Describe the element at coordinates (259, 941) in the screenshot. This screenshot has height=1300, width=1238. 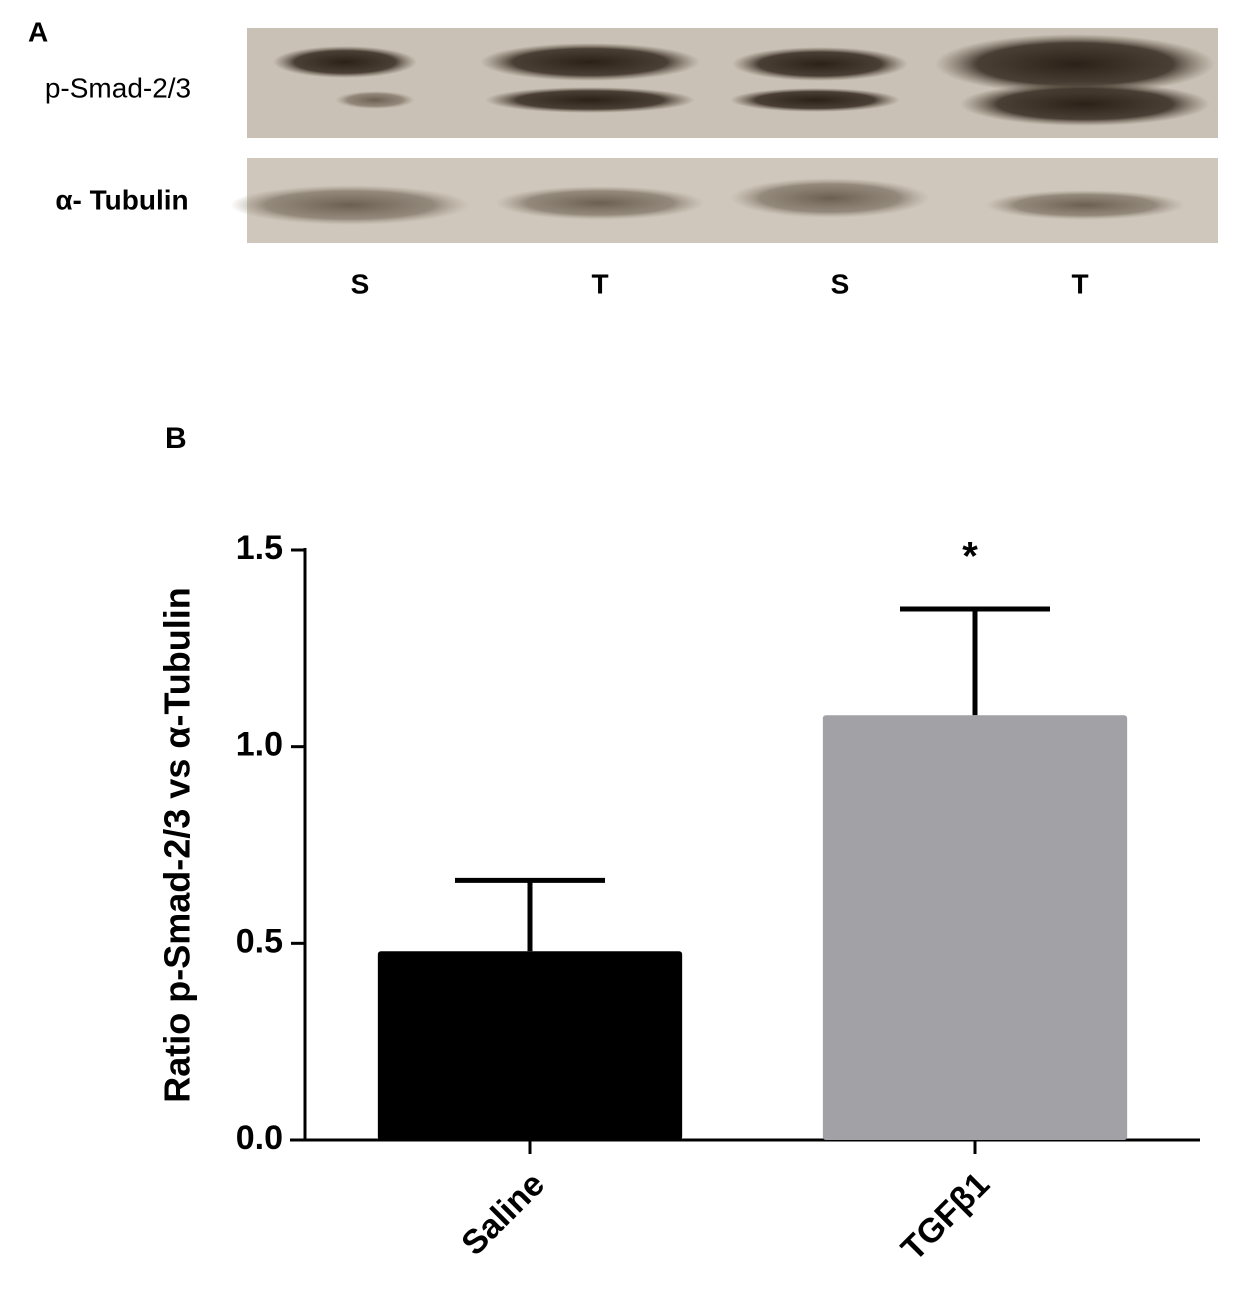
I see `y-tick-label: 0.5` at that location.